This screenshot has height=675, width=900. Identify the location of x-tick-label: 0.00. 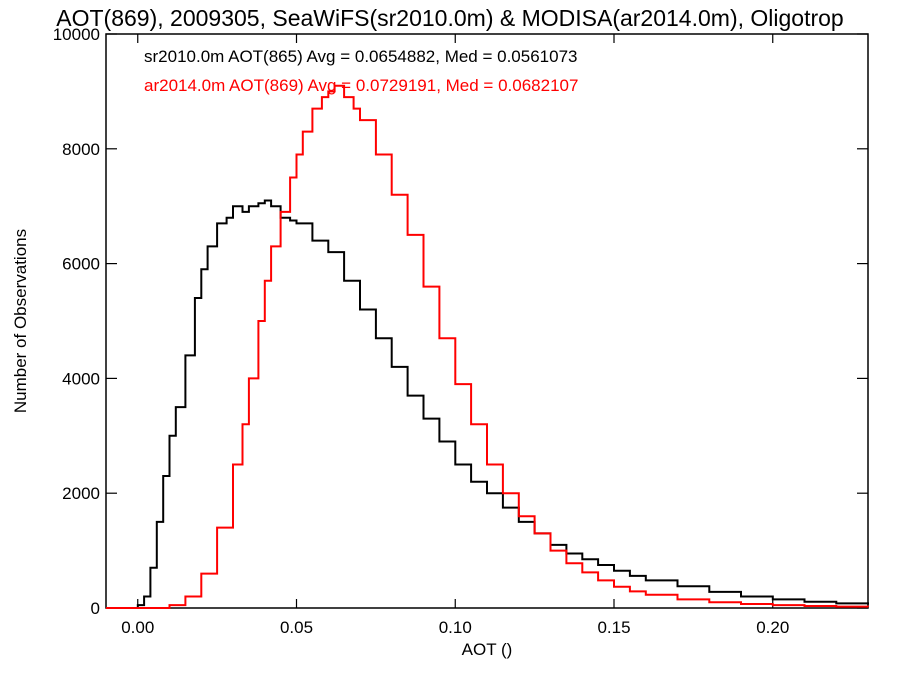
(137, 627).